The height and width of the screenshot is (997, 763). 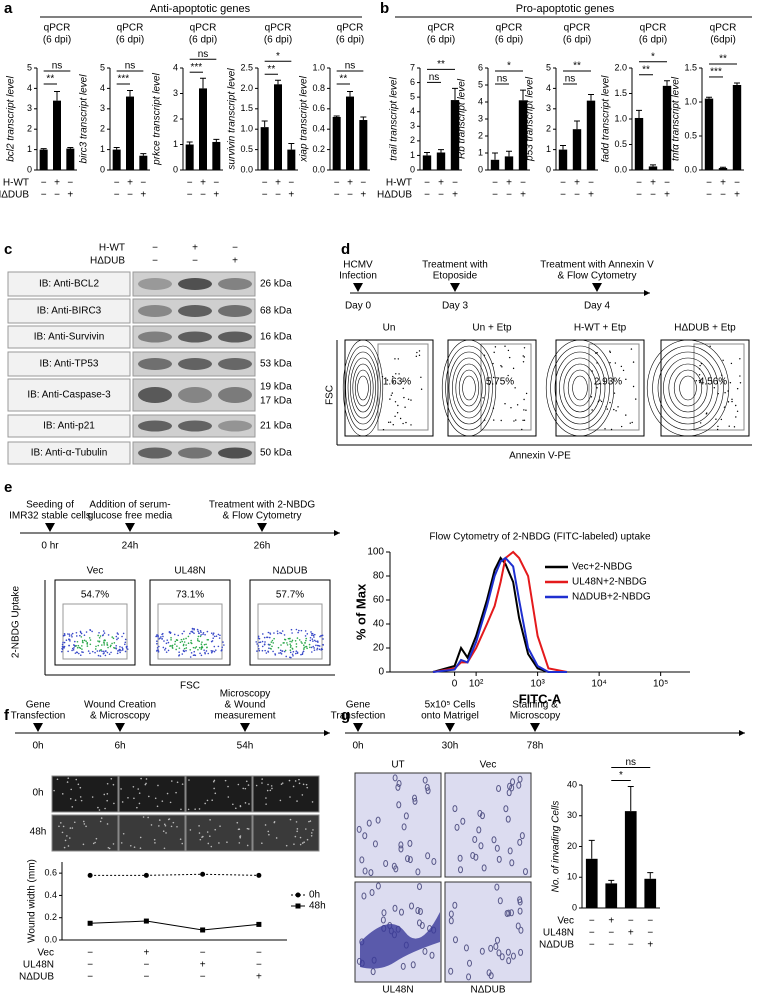 I want to click on marker, so click(x=203, y=930).